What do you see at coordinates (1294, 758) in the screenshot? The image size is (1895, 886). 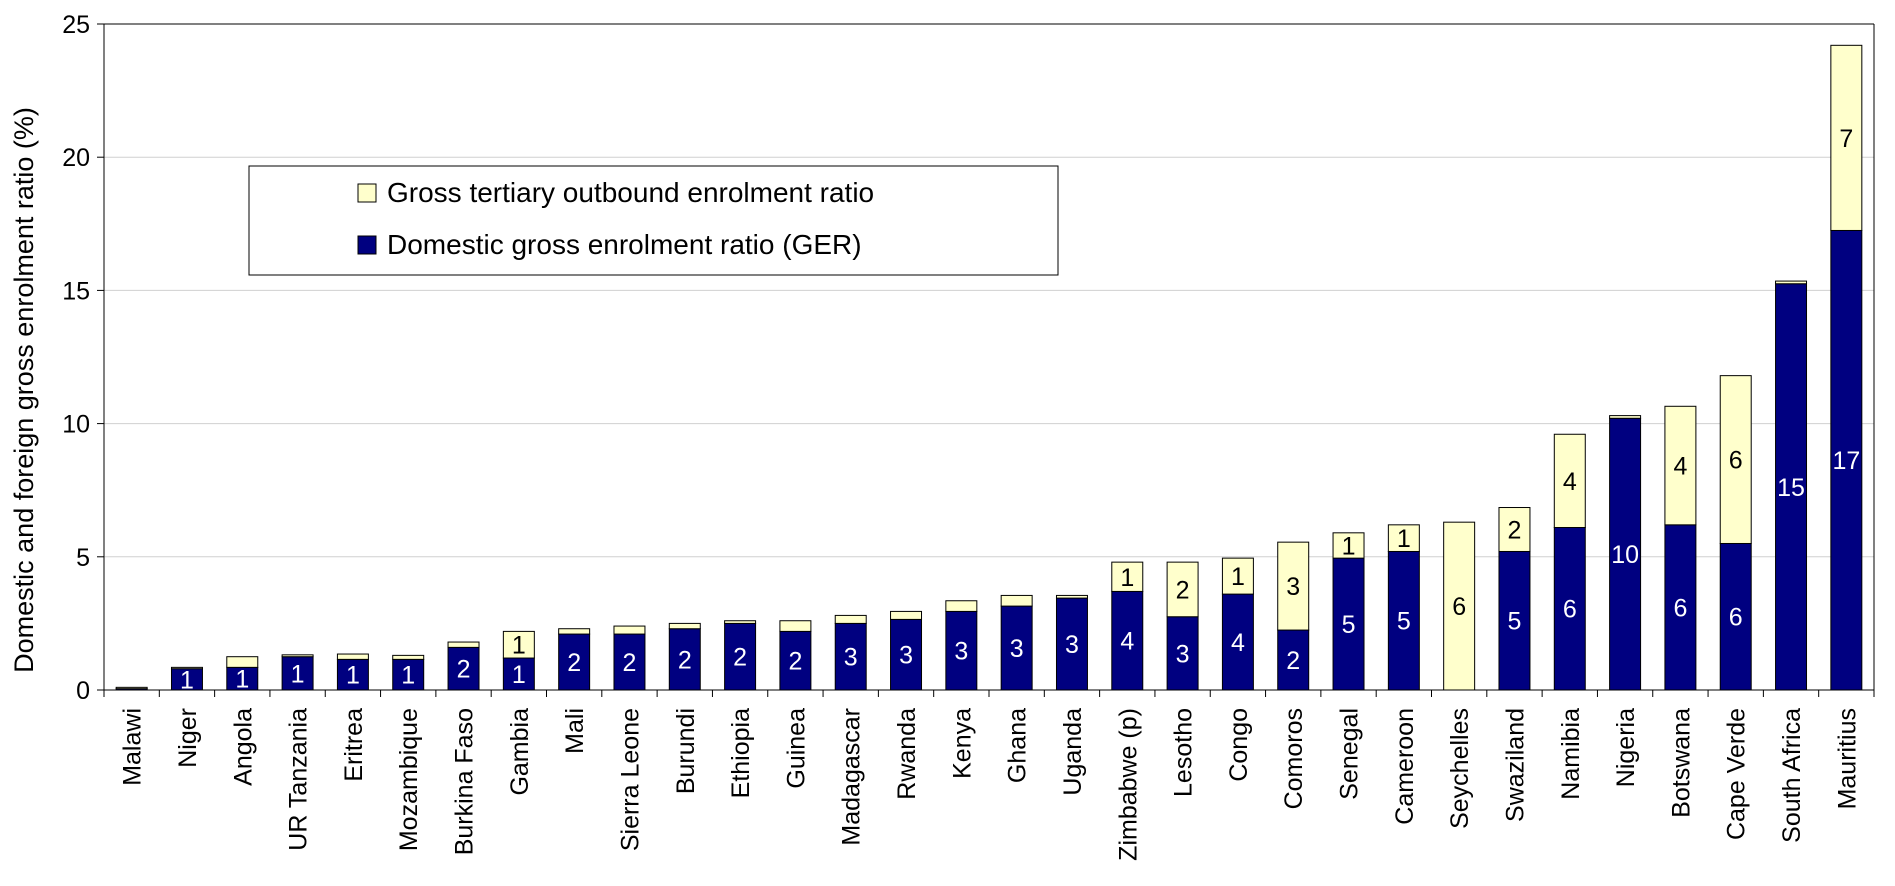 I see `x-tick-label: Comoros` at bounding box center [1294, 758].